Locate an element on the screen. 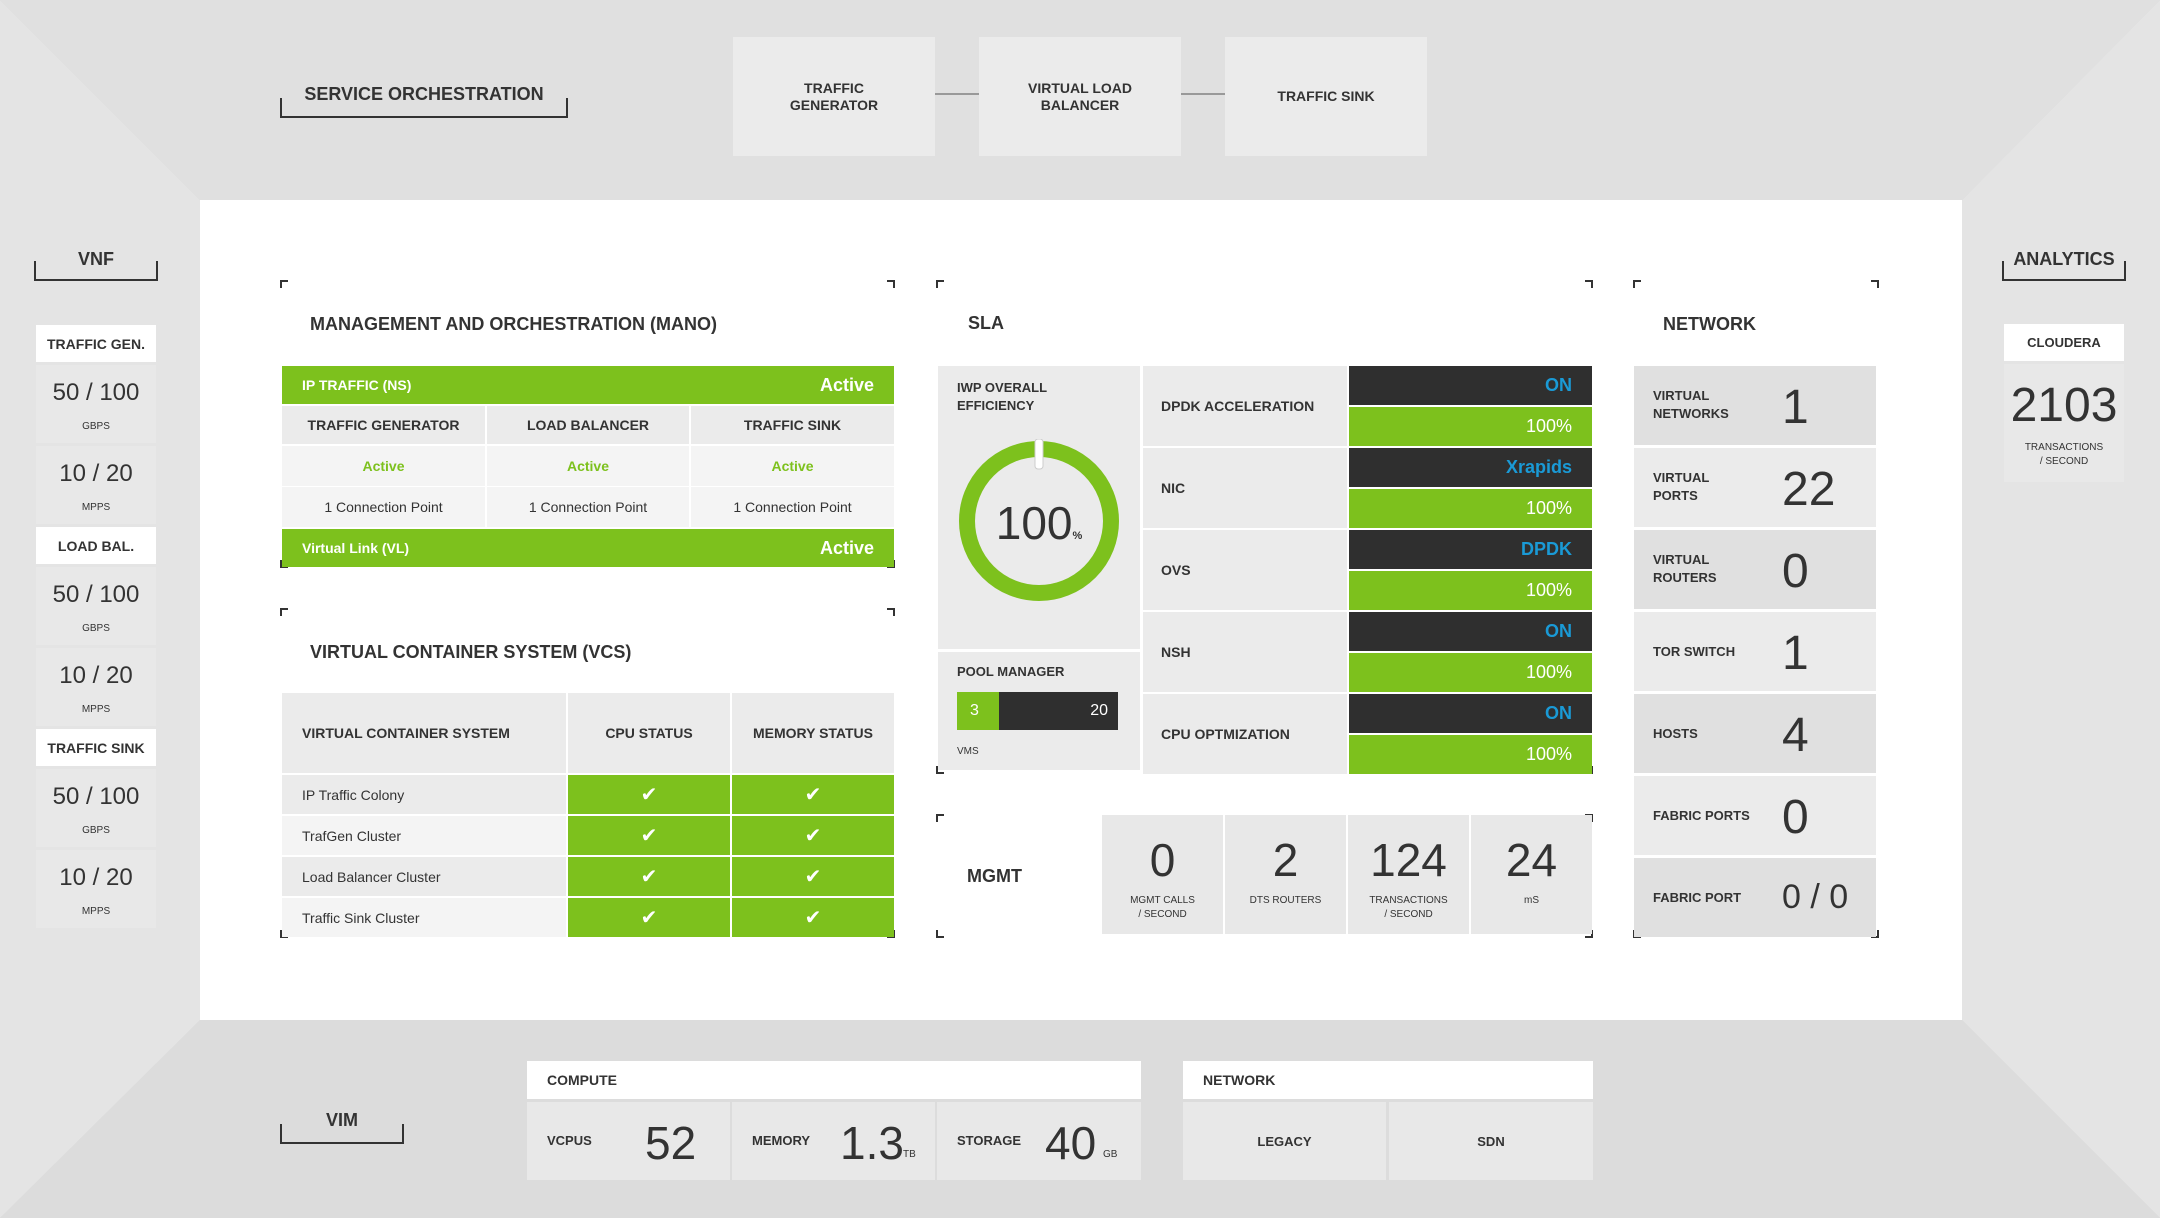 Image resolution: width=2160 pixels, height=1218 pixels. network-row: TOR SWITCH 1 is located at coordinates (1755, 651).